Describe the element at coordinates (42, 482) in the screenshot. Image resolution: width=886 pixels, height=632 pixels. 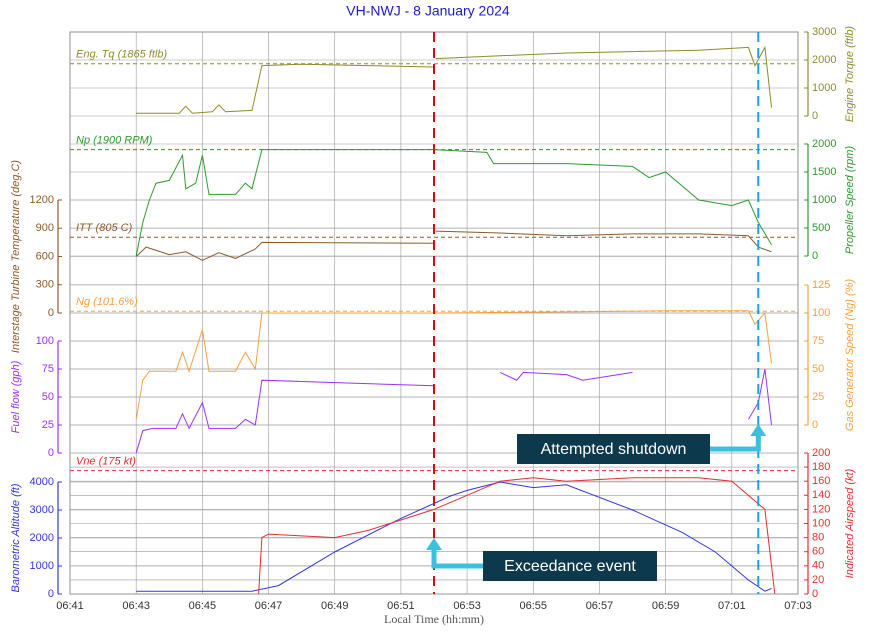
I see `y-tick-label: 4000` at that location.